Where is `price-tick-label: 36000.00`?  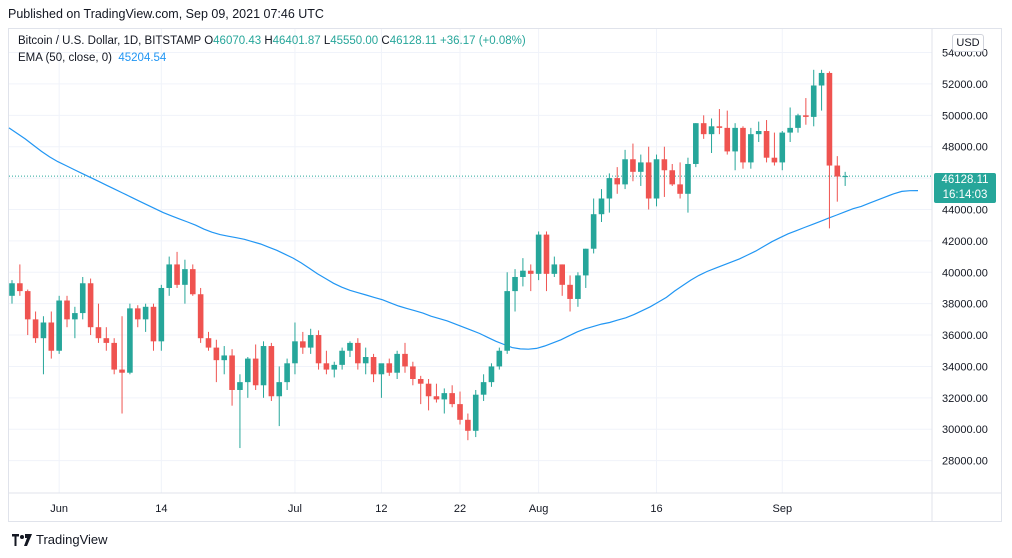
price-tick-label: 36000.00 is located at coordinates (965, 336).